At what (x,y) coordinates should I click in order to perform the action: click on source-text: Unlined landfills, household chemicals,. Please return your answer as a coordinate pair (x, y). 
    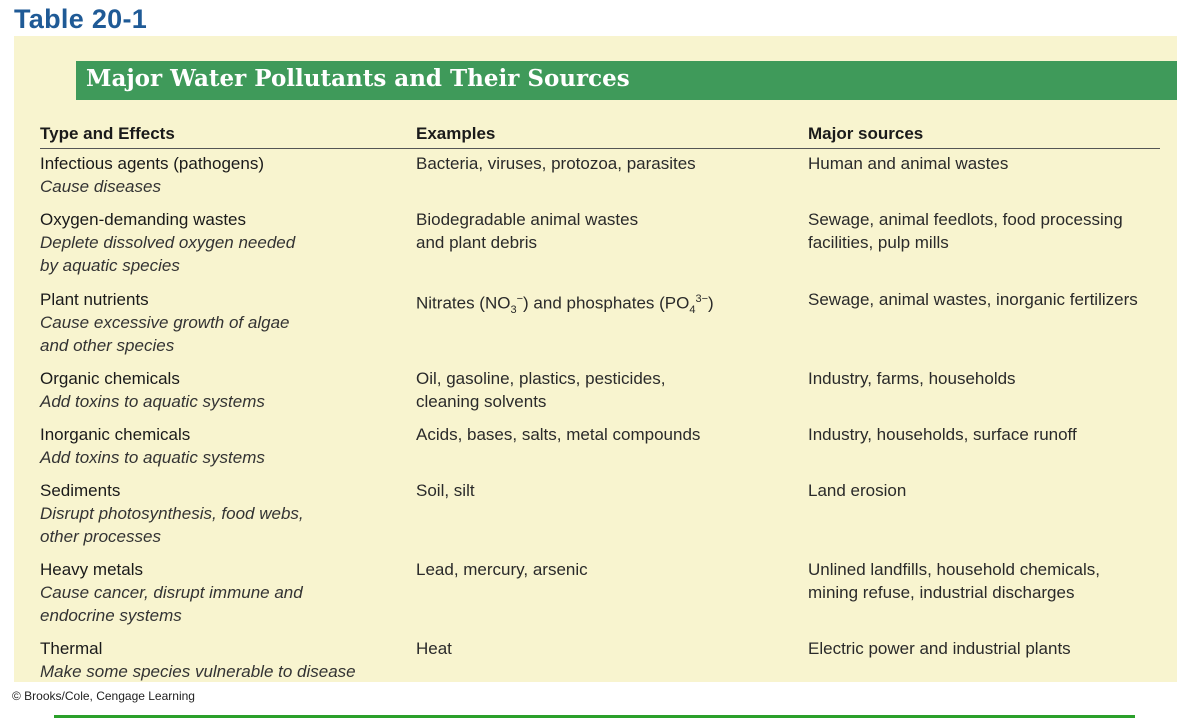
    Looking at the image, I should click on (954, 569).